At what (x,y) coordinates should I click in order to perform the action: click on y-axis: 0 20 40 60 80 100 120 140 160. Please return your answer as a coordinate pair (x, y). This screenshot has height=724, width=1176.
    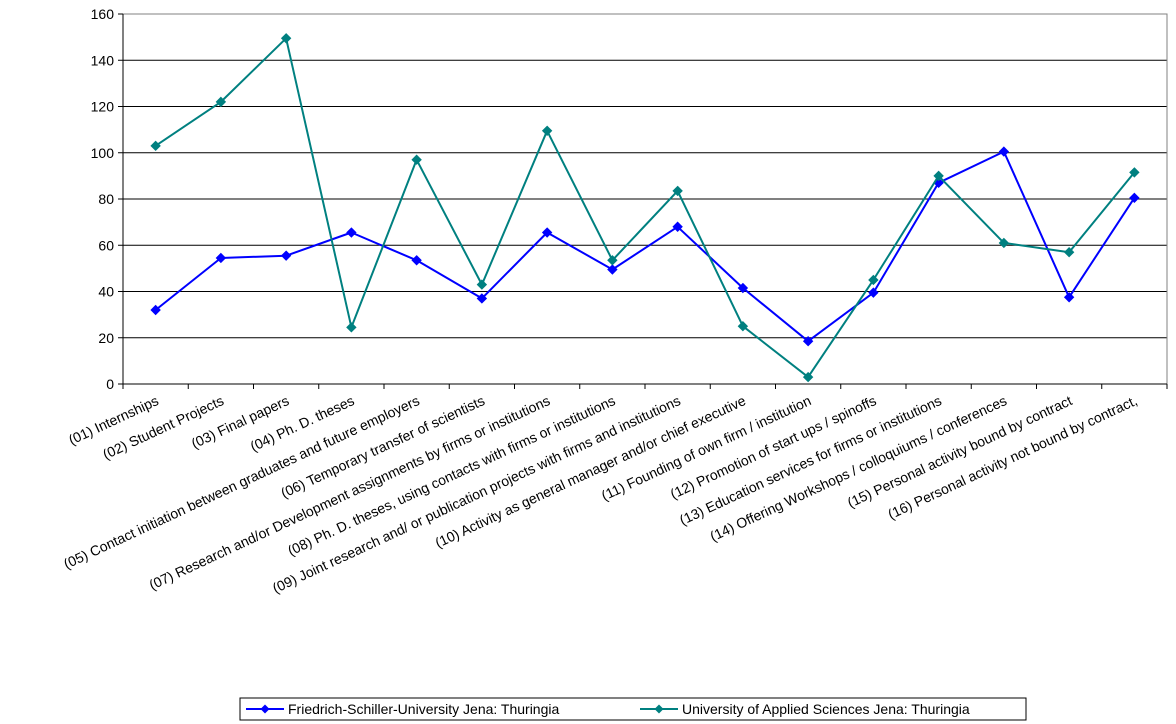
    Looking at the image, I should click on (107, 199).